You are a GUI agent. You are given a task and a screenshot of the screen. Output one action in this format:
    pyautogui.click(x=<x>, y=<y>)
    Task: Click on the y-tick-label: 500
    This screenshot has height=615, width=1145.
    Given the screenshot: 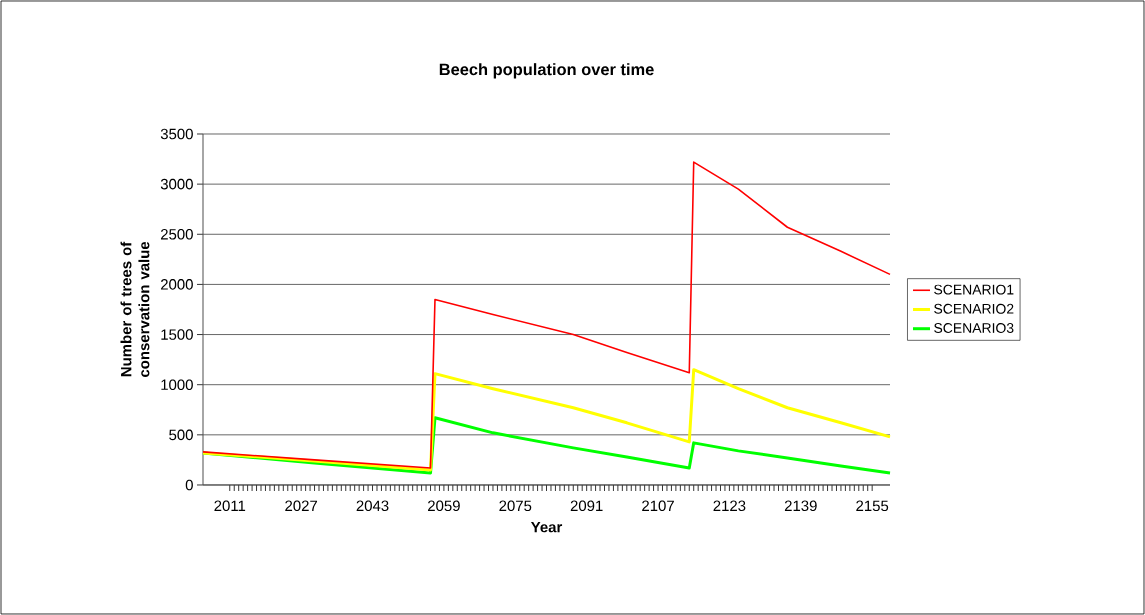 What is the action you would take?
    pyautogui.click(x=181, y=435)
    